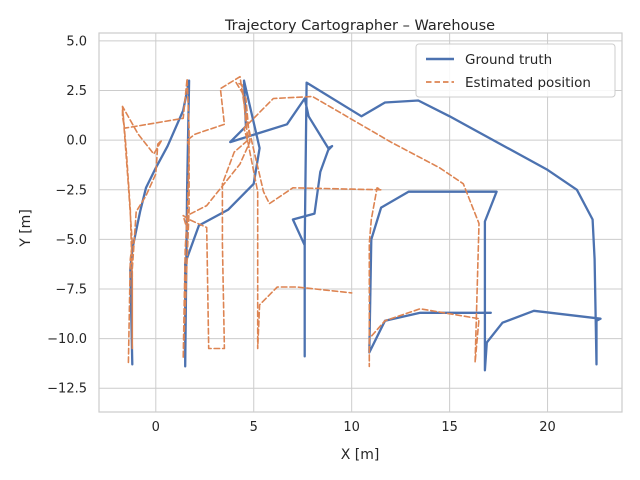  Describe the element at coordinates (254, 427) in the screenshot. I see `x-tick-label: 5` at that location.